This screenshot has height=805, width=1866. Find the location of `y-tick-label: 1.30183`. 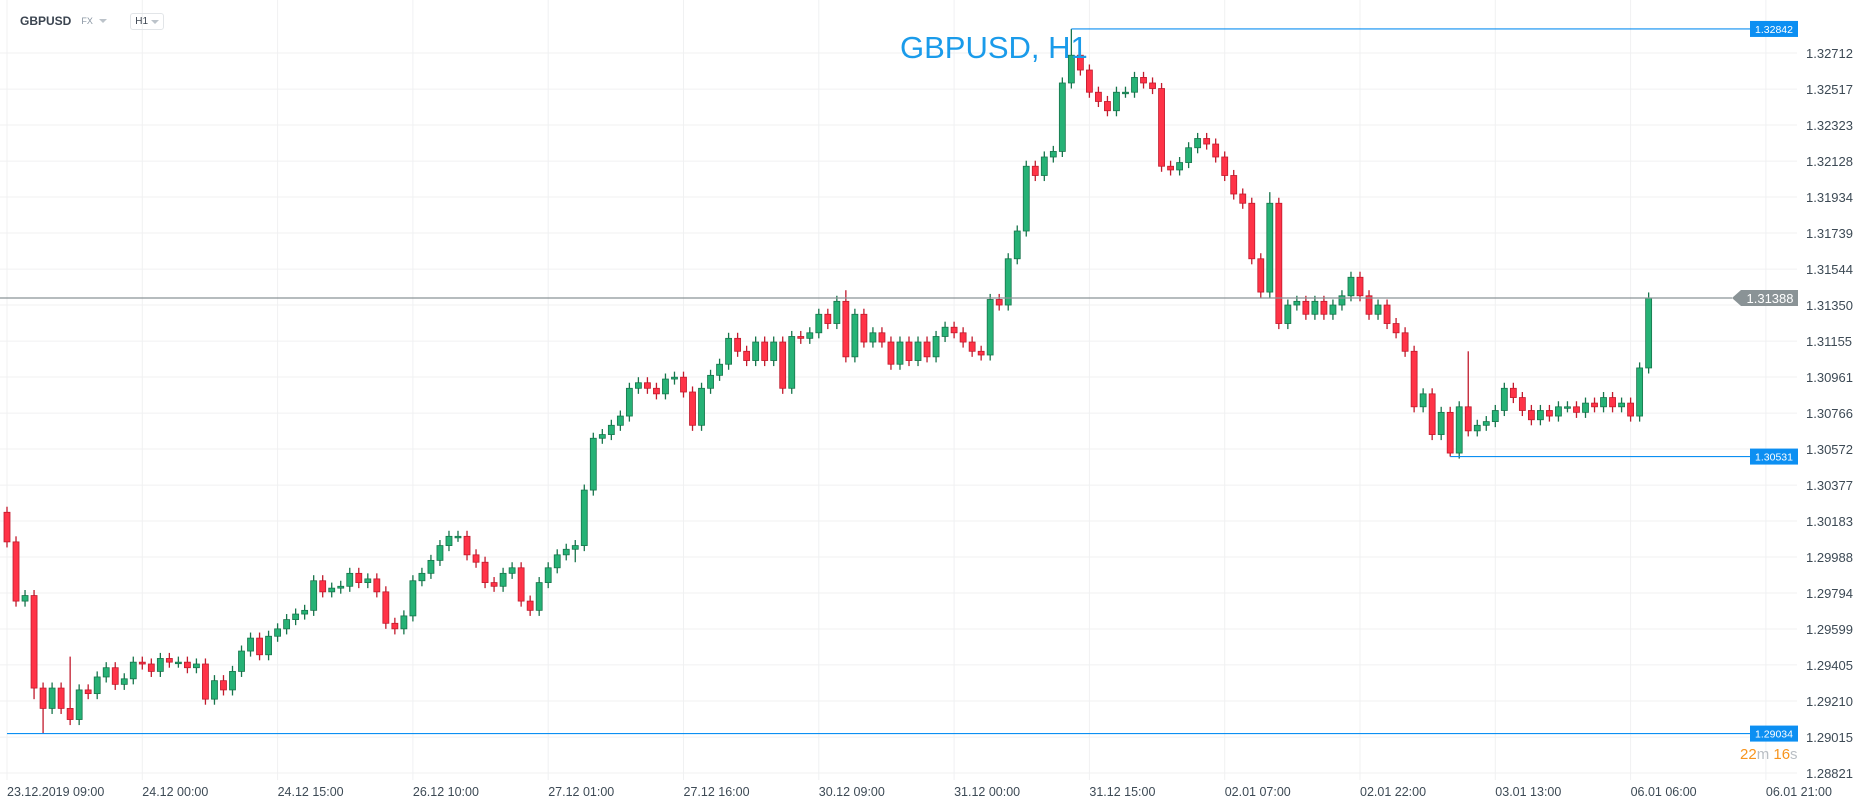

y-tick-label: 1.30183 is located at coordinates (1829, 521).